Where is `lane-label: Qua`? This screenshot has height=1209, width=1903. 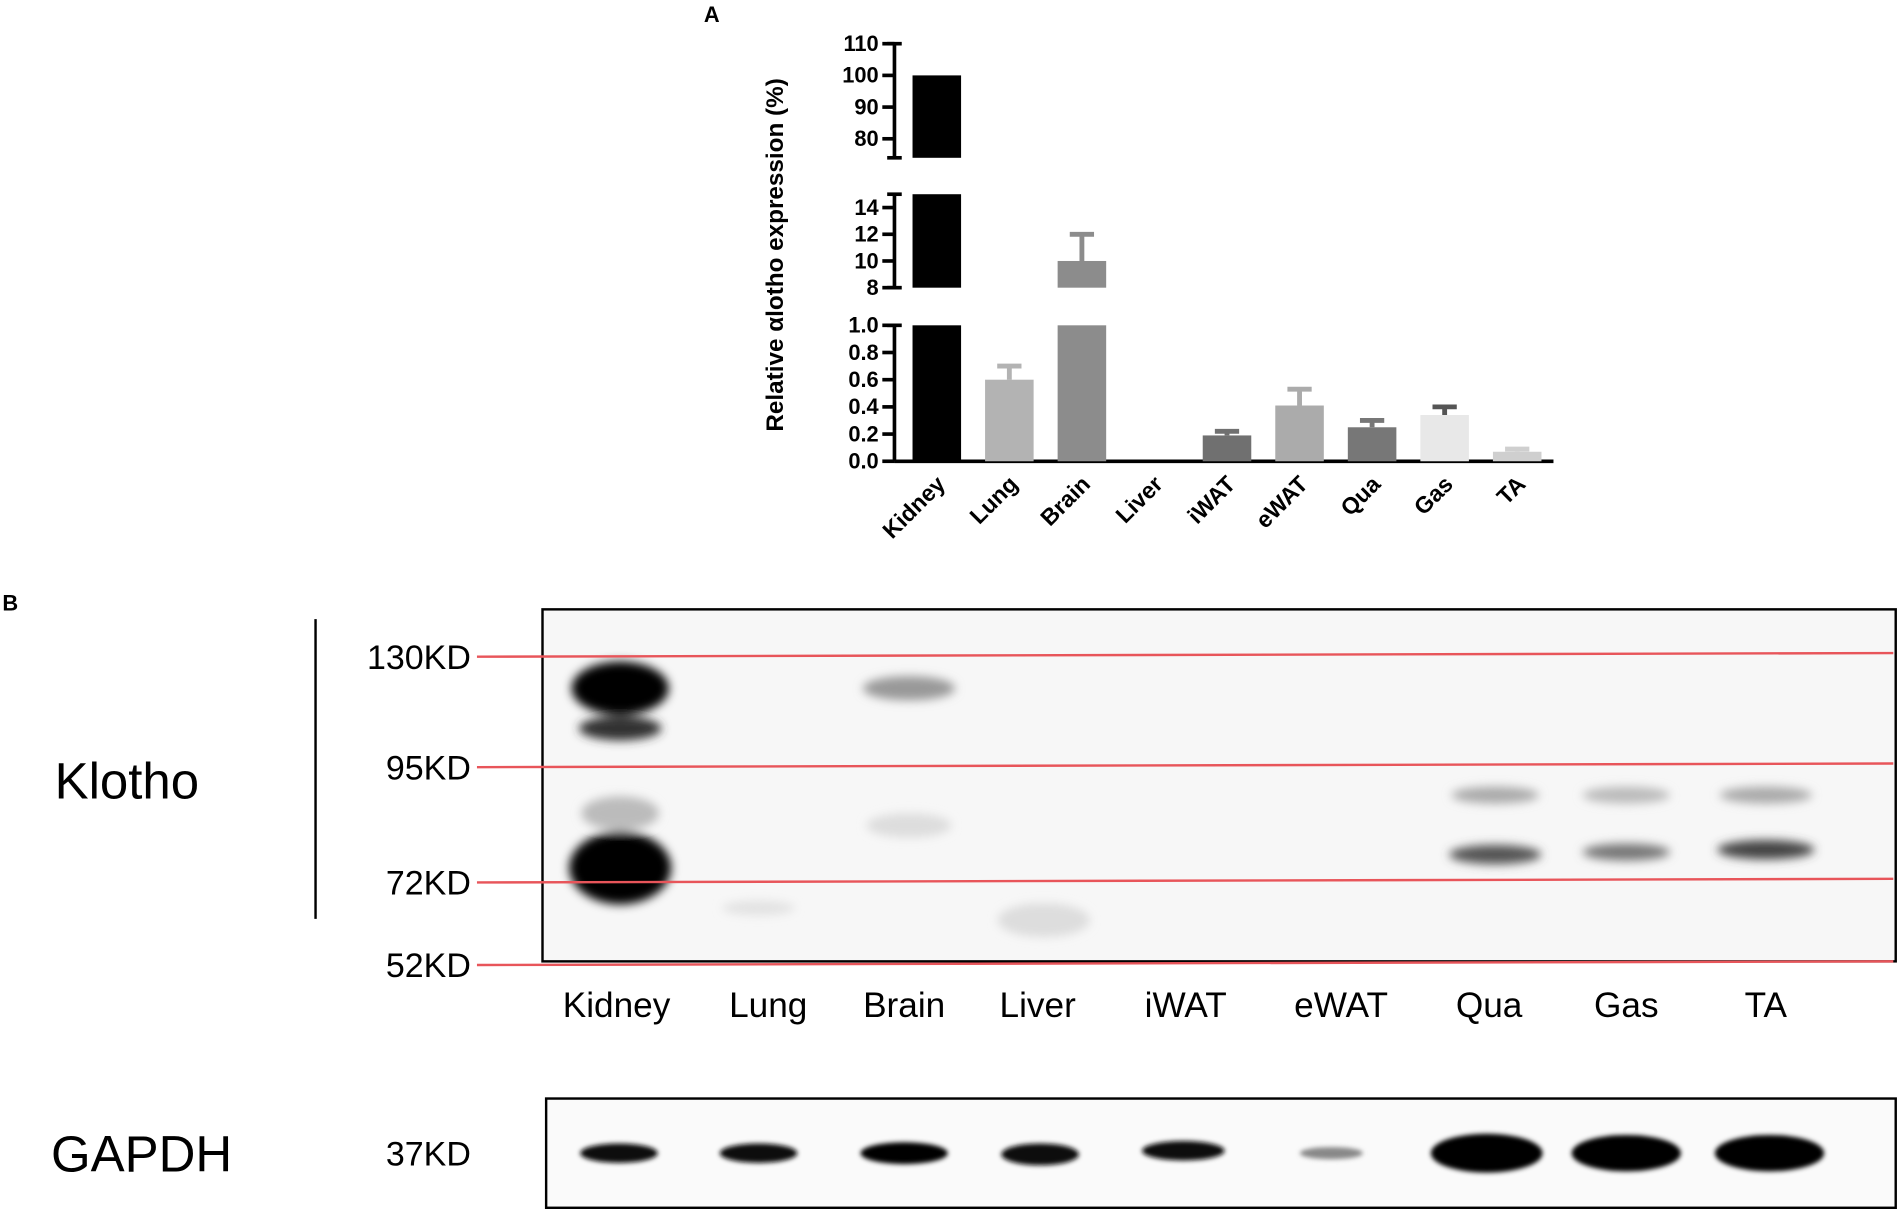 lane-label: Qua is located at coordinates (1489, 1005).